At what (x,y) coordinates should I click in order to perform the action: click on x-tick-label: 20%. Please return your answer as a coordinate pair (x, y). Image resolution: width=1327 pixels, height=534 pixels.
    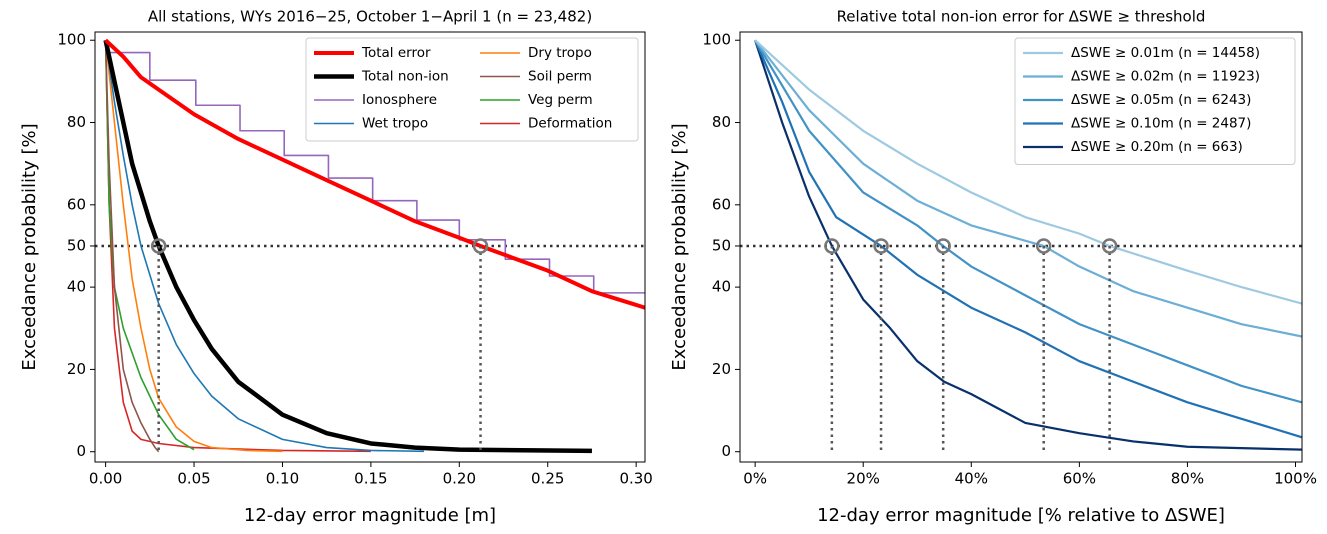
    Looking at the image, I should click on (863, 479).